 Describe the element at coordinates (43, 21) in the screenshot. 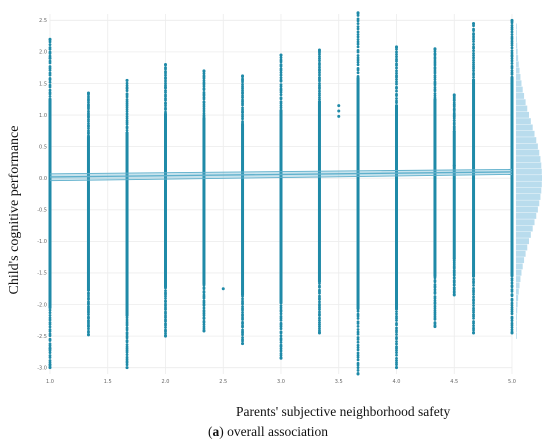

I see `y-tick-label: 2.5` at that location.